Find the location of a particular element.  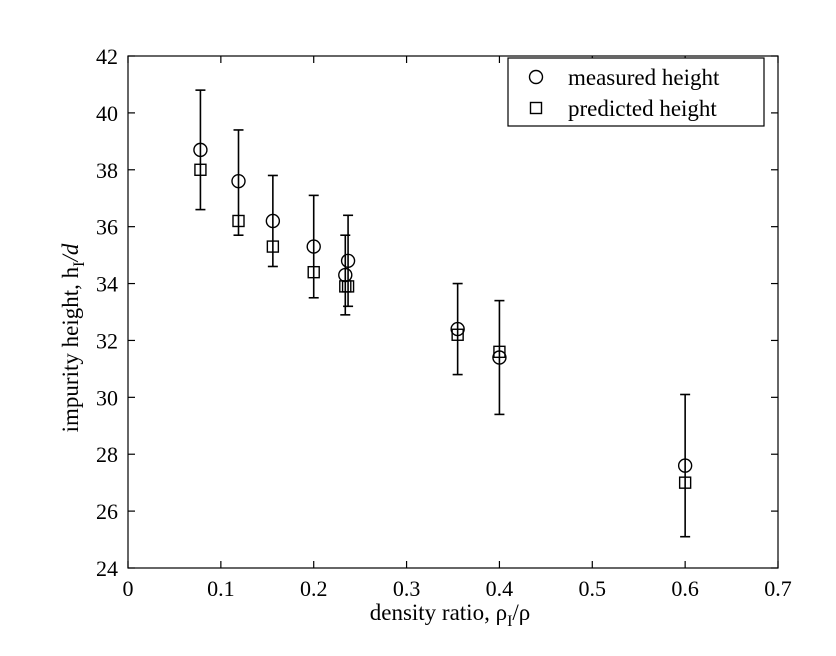

y-axis-label: impurity height, hI/d is located at coordinates (73, 337).